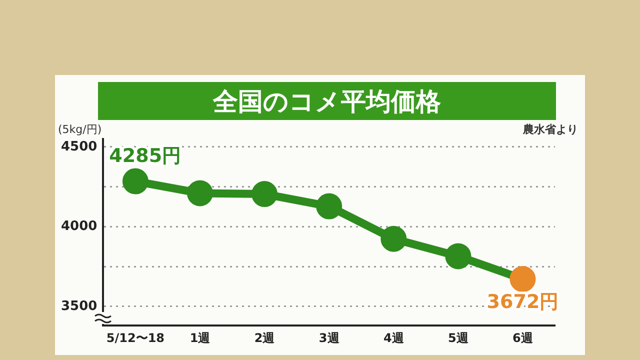 This screenshot has height=360, width=640. I want to click on y-axis-title: (5kg/円), so click(80, 129).